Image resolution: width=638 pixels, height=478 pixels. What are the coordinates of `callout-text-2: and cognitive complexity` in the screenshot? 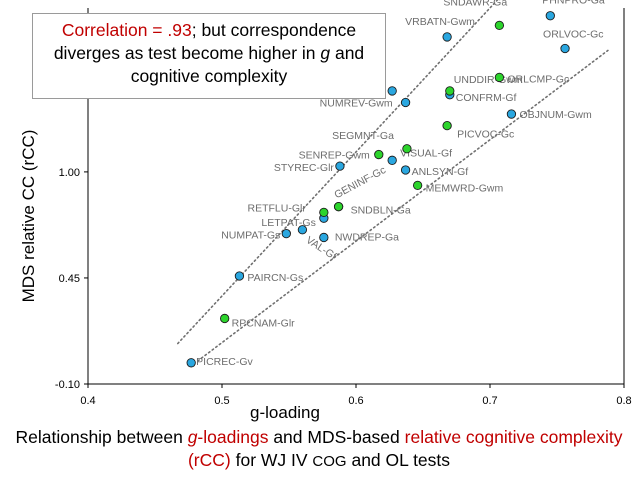 It's located at (247, 64).